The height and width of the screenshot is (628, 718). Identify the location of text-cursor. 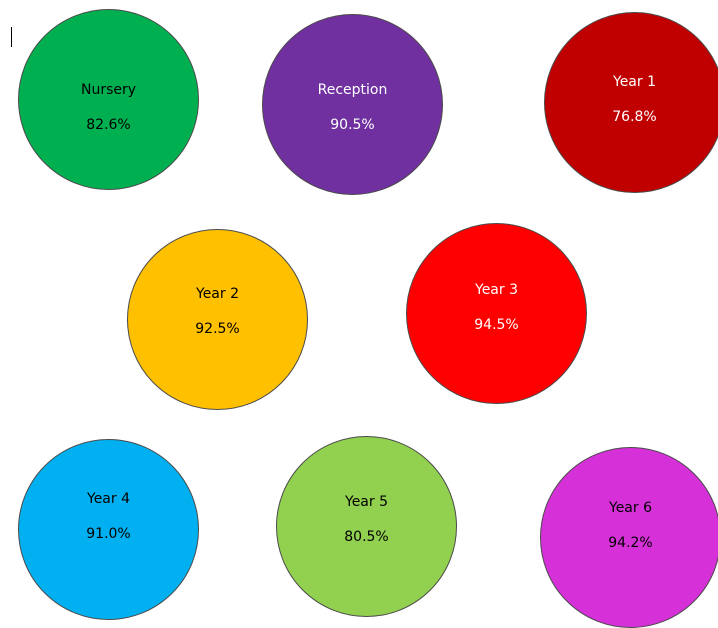
(11, 37).